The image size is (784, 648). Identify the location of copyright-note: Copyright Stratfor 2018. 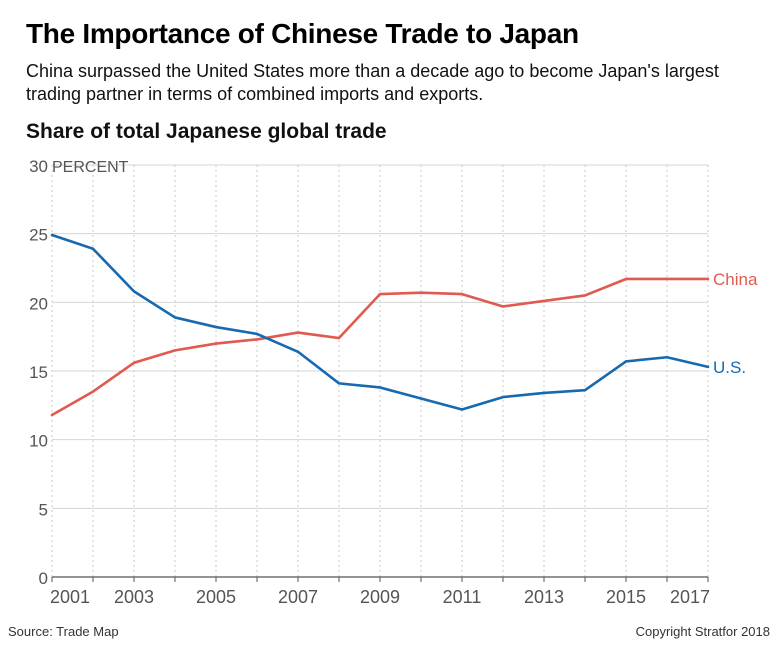
(702, 631).